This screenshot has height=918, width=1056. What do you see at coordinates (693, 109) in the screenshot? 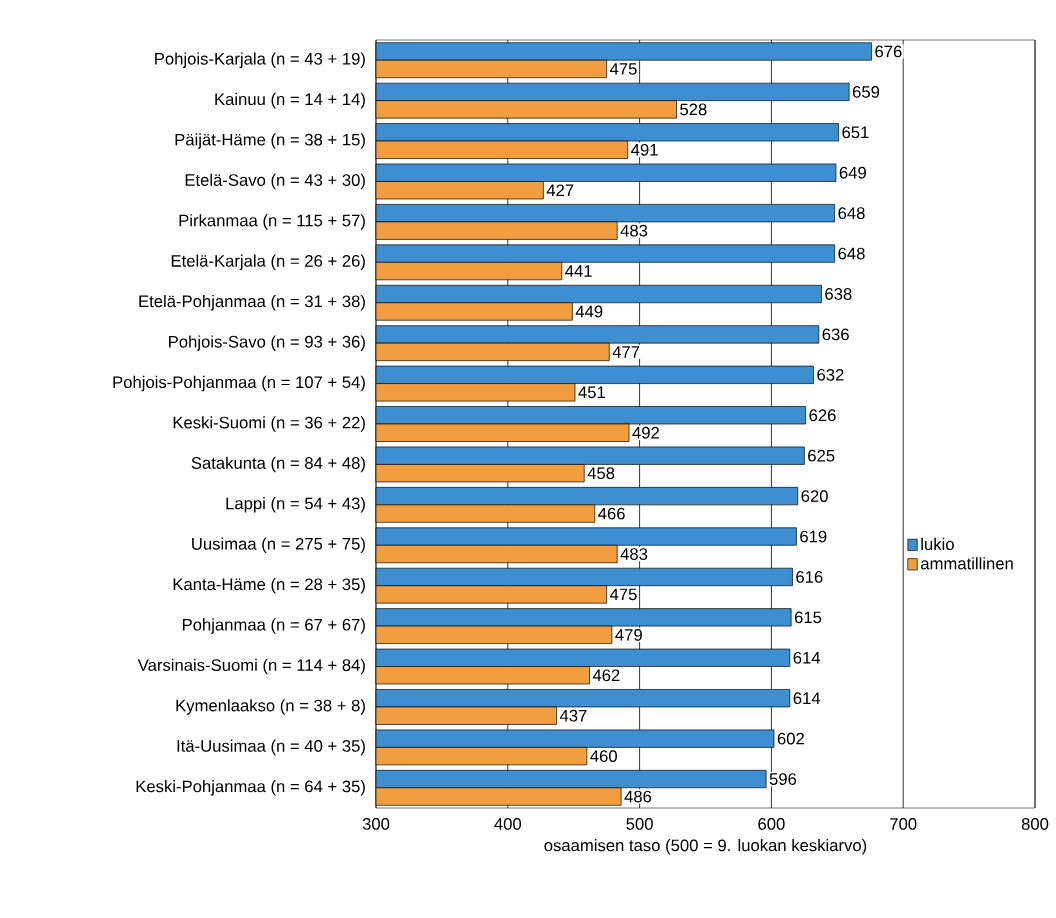
I see `data-label: 528` at bounding box center [693, 109].